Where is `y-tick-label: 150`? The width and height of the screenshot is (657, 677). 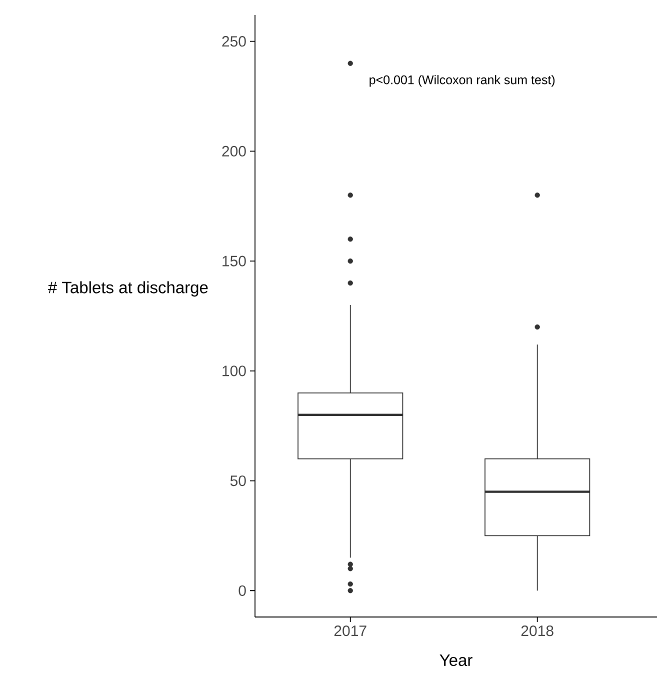 y-tick-label: 150 is located at coordinates (234, 261).